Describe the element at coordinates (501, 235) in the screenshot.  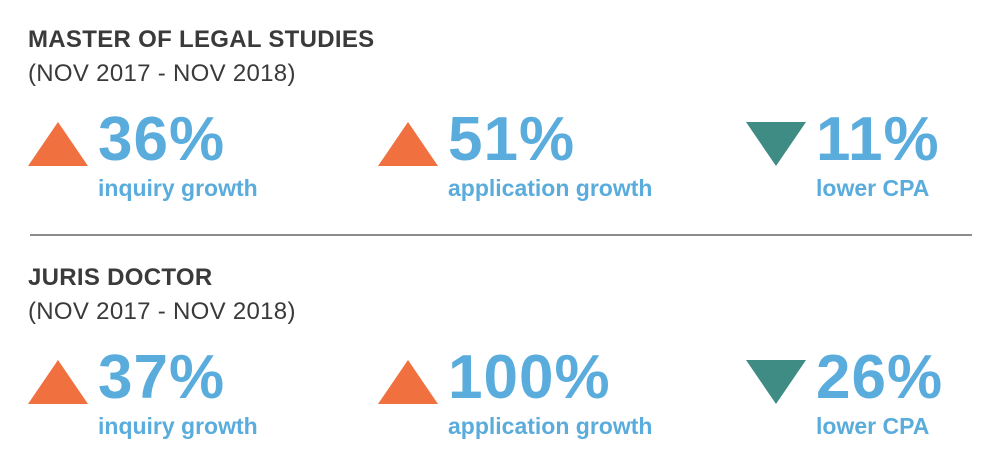
I see `section-divider` at that location.